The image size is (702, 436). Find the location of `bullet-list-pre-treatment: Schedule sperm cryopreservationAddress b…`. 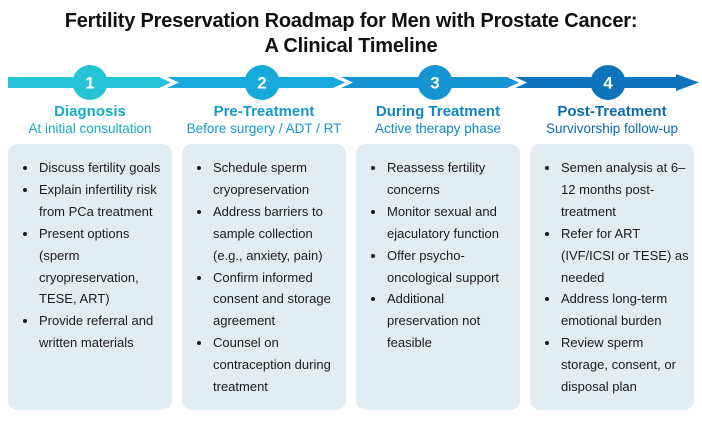

bullet-list-pre-treatment: Schedule sperm cryopreservationAddress b… is located at coordinates (264, 277).